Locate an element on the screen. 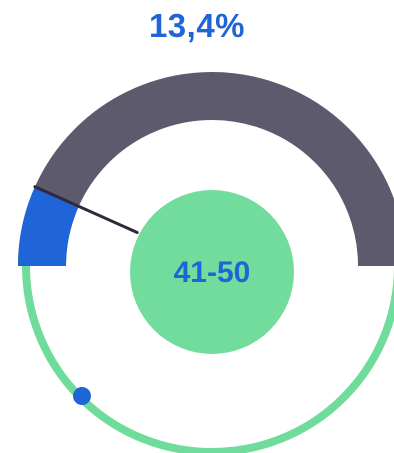 Image resolution: width=394 pixels, height=453 pixels. percentage-value: 13,4% is located at coordinates (197, 25).